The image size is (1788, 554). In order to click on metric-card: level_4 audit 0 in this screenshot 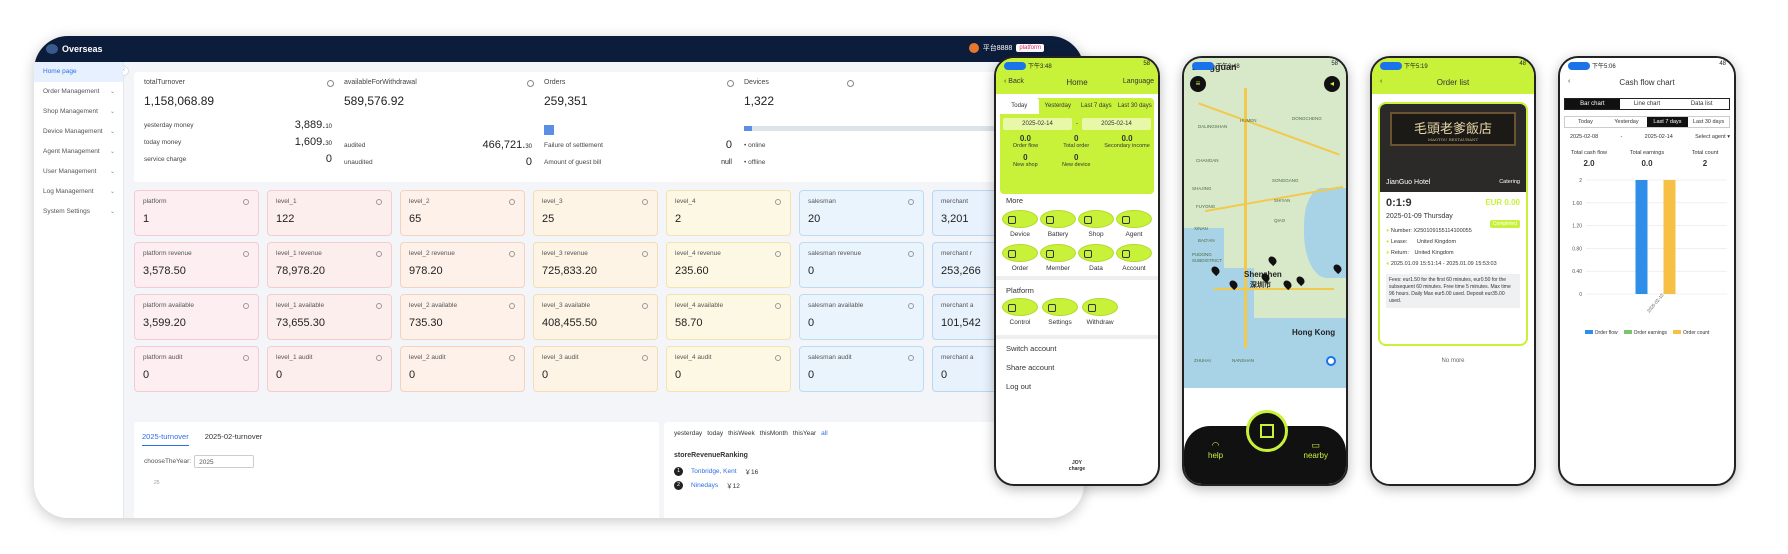, I will do `click(728, 369)`.